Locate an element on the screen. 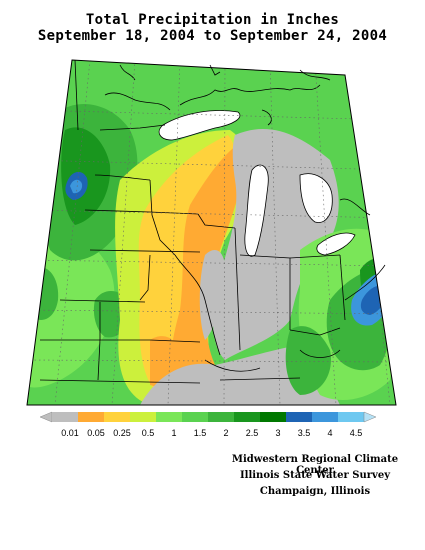  map-title: Total Precipitation in Inches is located at coordinates (212, 20).